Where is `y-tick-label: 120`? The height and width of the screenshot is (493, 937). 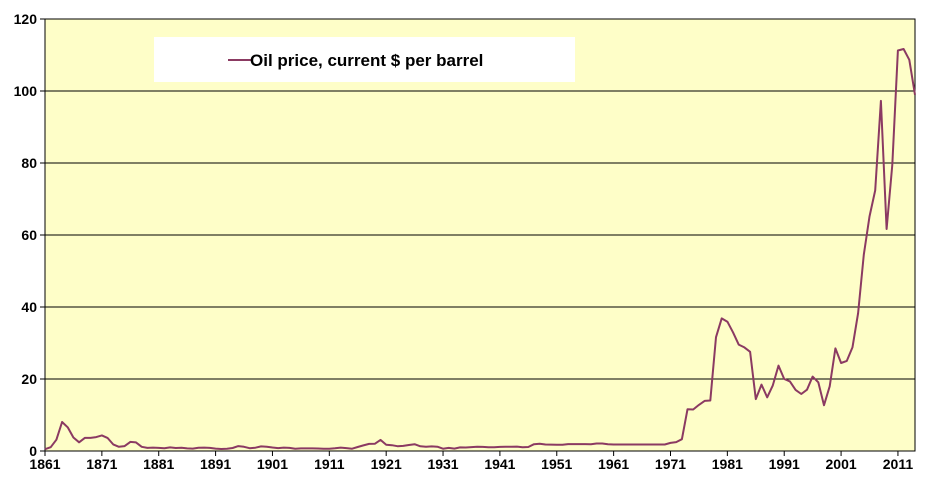 y-tick-label: 120 is located at coordinates (26, 19).